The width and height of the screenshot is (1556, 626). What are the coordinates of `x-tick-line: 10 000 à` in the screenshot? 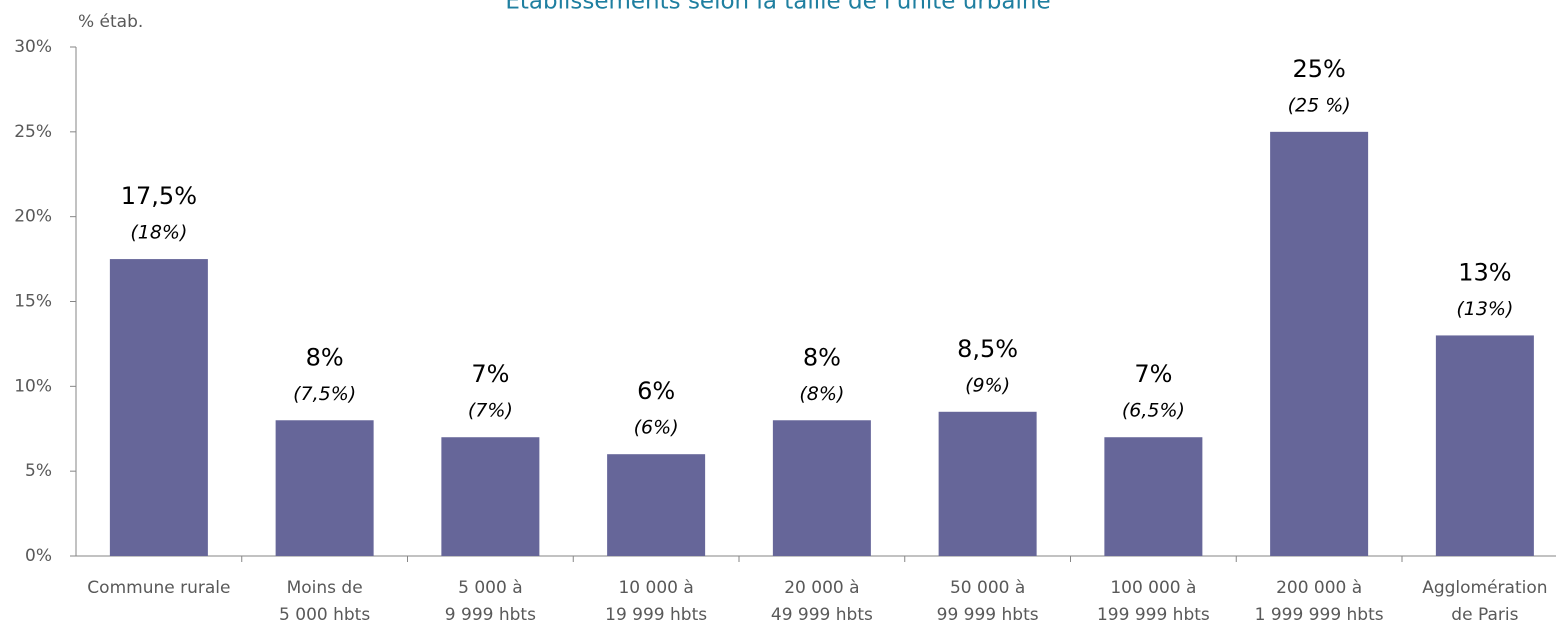 It's located at (655, 588).